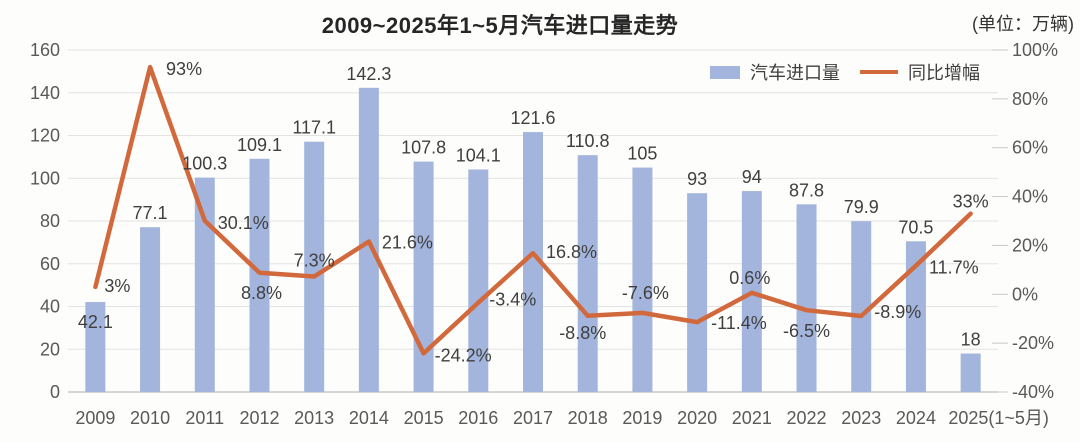 This screenshot has width=1080, height=442. I want to click on x-axis-label-2021: 2021, so click(752, 418).